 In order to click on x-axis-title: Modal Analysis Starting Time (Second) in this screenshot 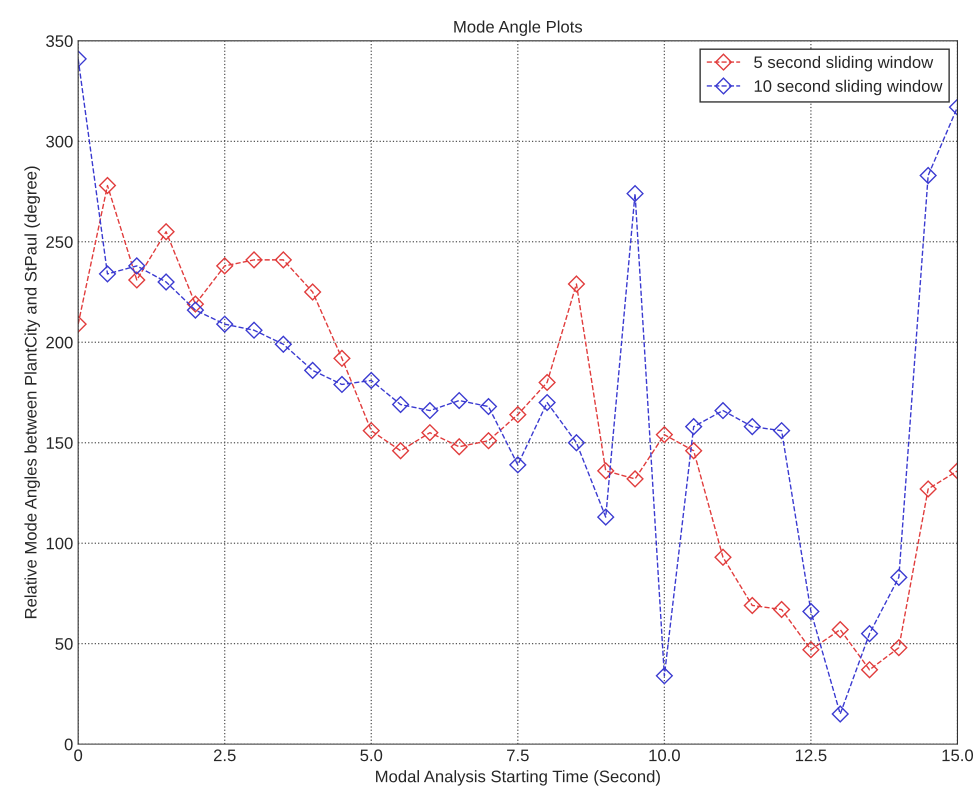, I will do `click(518, 778)`.